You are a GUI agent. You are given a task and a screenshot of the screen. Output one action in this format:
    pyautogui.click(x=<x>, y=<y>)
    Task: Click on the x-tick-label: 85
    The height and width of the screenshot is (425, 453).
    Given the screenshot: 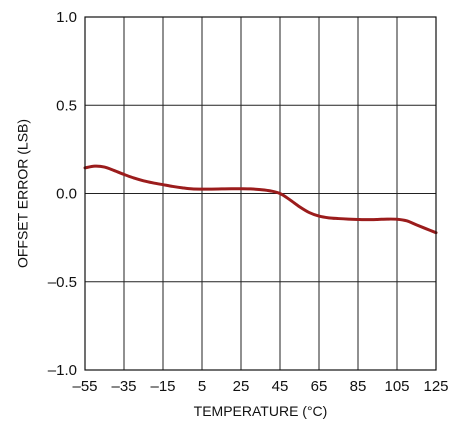 What is the action you would take?
    pyautogui.click(x=358, y=386)
    